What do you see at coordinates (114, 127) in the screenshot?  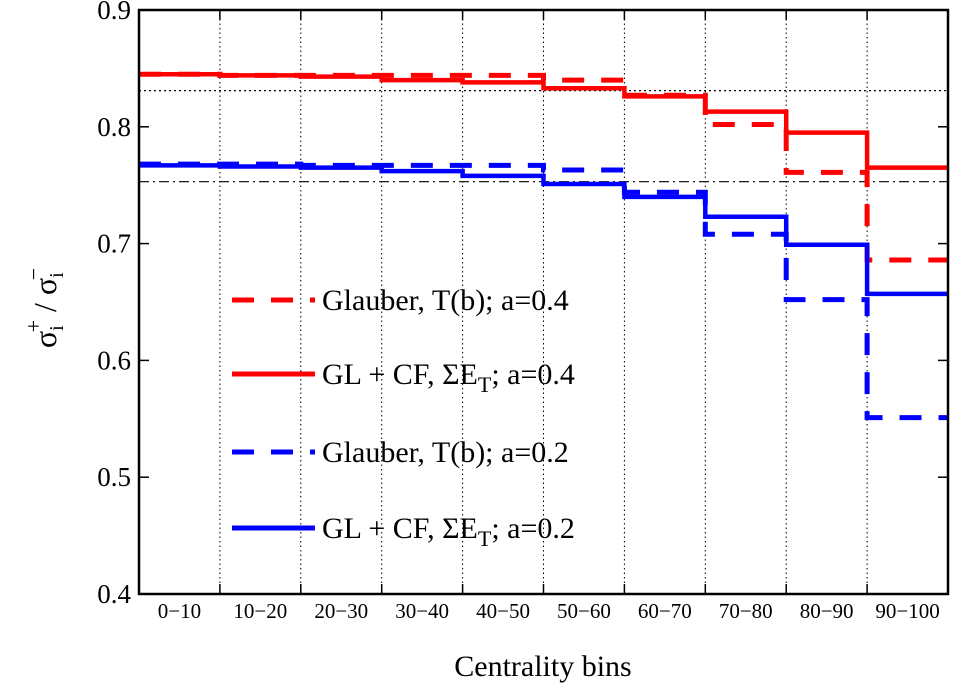 I see `y-tick-label-4: 0.8` at bounding box center [114, 127].